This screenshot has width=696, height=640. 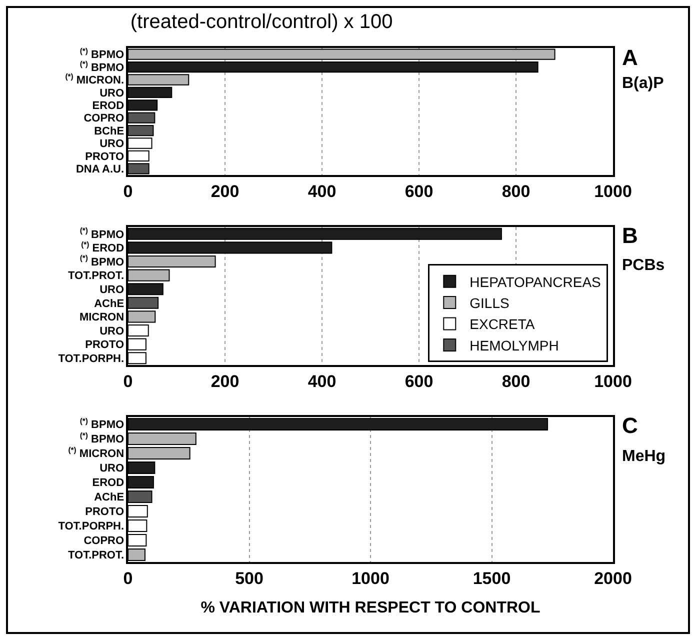 What do you see at coordinates (100, 170) in the screenshot?
I see `y-tick-label: DNA A.U.` at bounding box center [100, 170].